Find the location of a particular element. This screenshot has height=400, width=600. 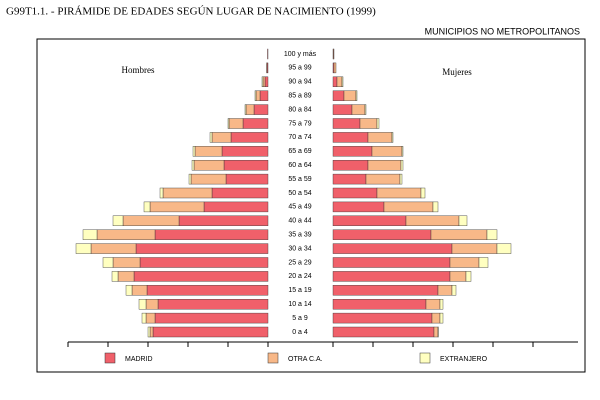

age-label: 25 a 29 is located at coordinates (299, 262).